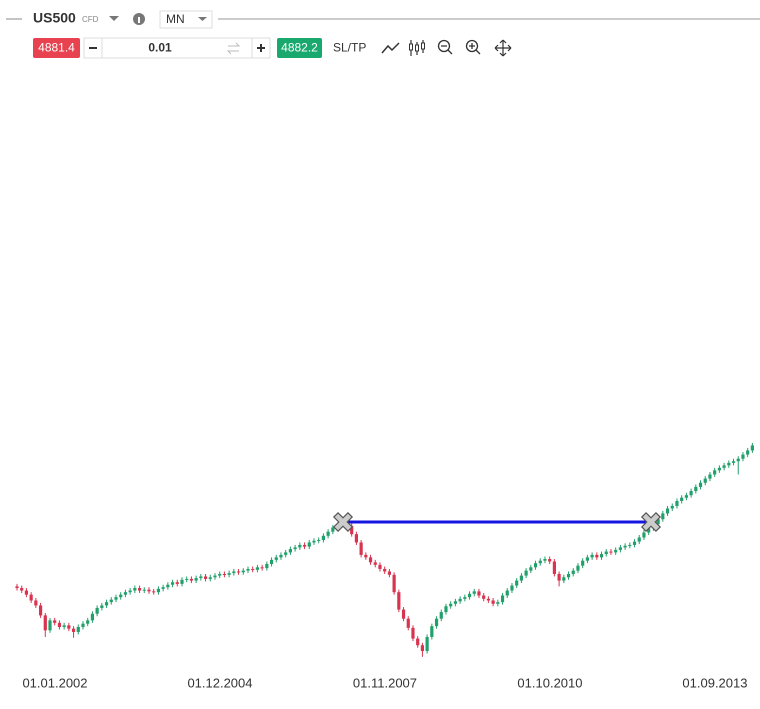 This screenshot has width=760, height=709. I want to click on swap-icon, so click(233, 48).